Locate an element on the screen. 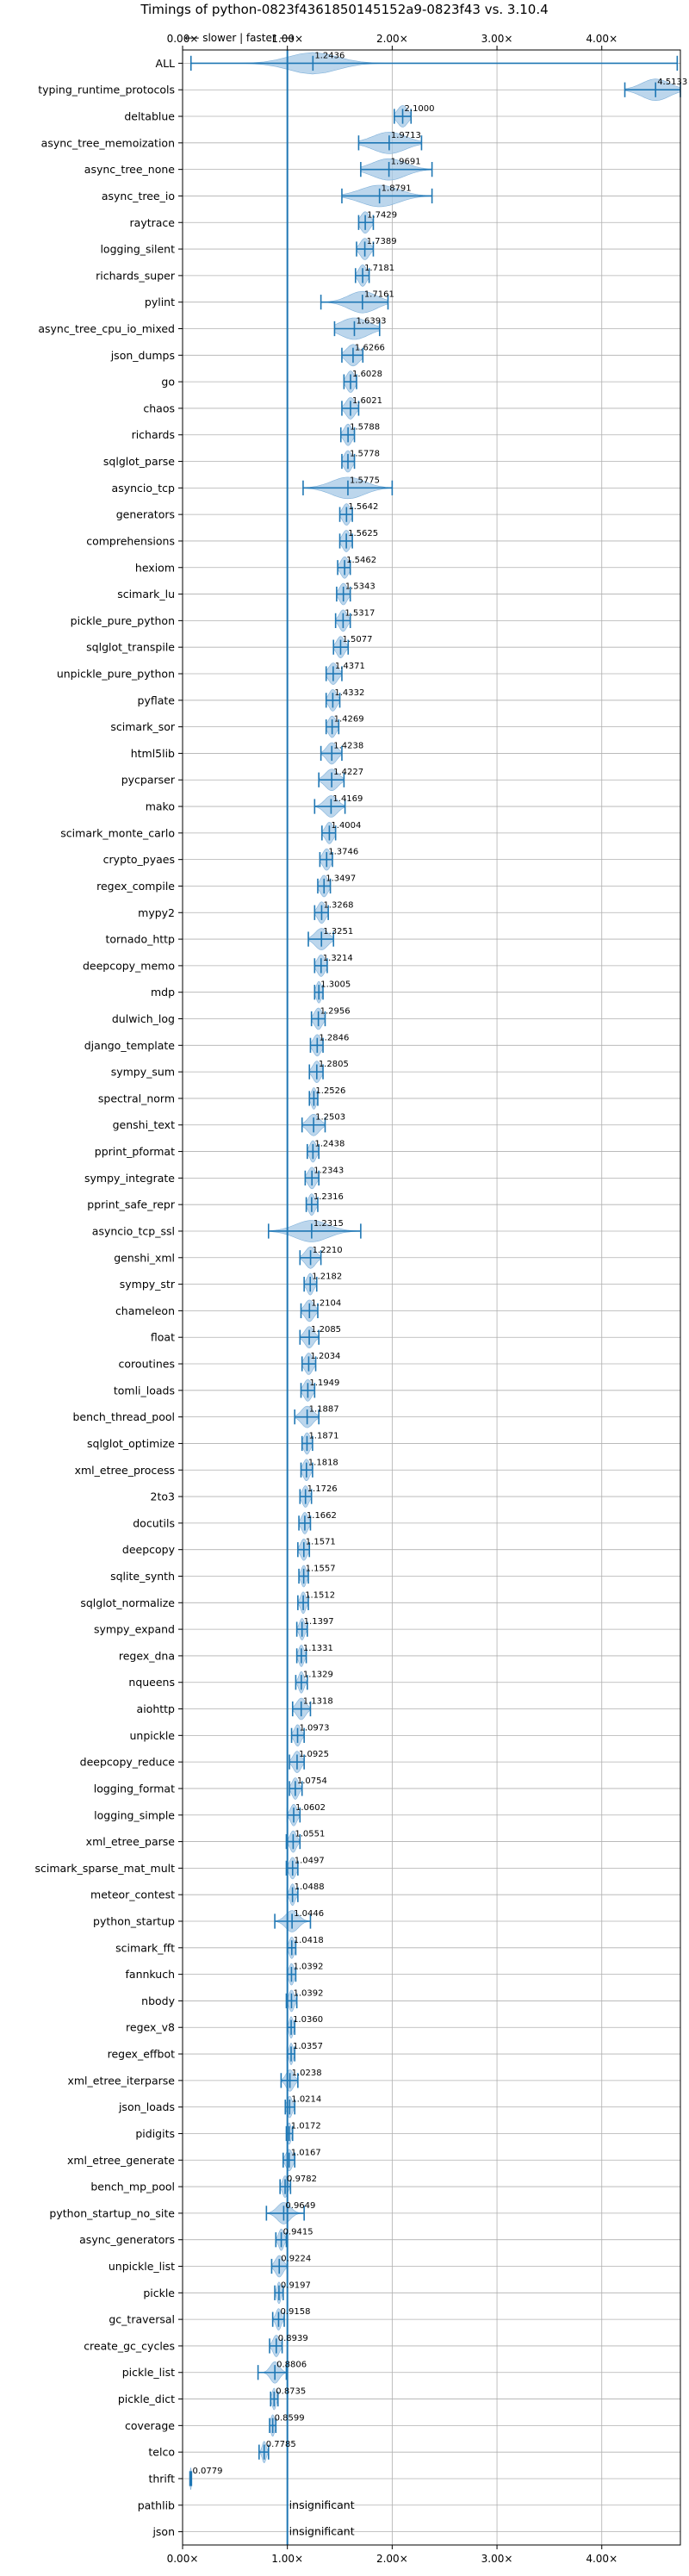 Image resolution: width=689 pixels, height=2576 pixels. value-label: 1.5625 is located at coordinates (363, 533).